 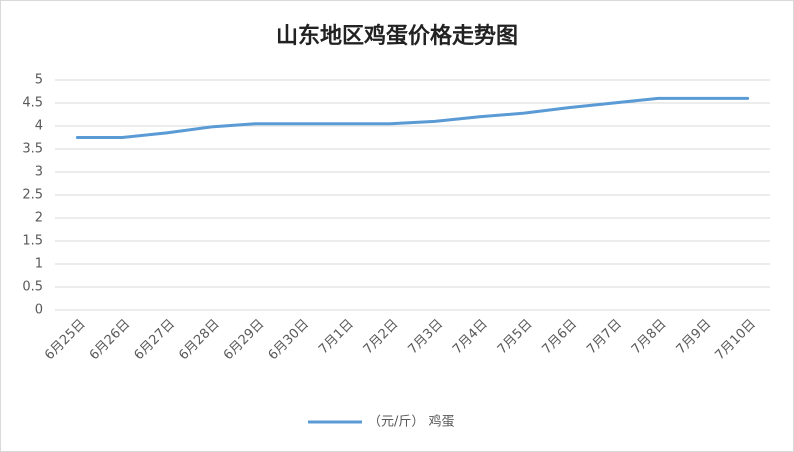 I want to click on y-tick-label: 0.5, so click(x=32, y=287).